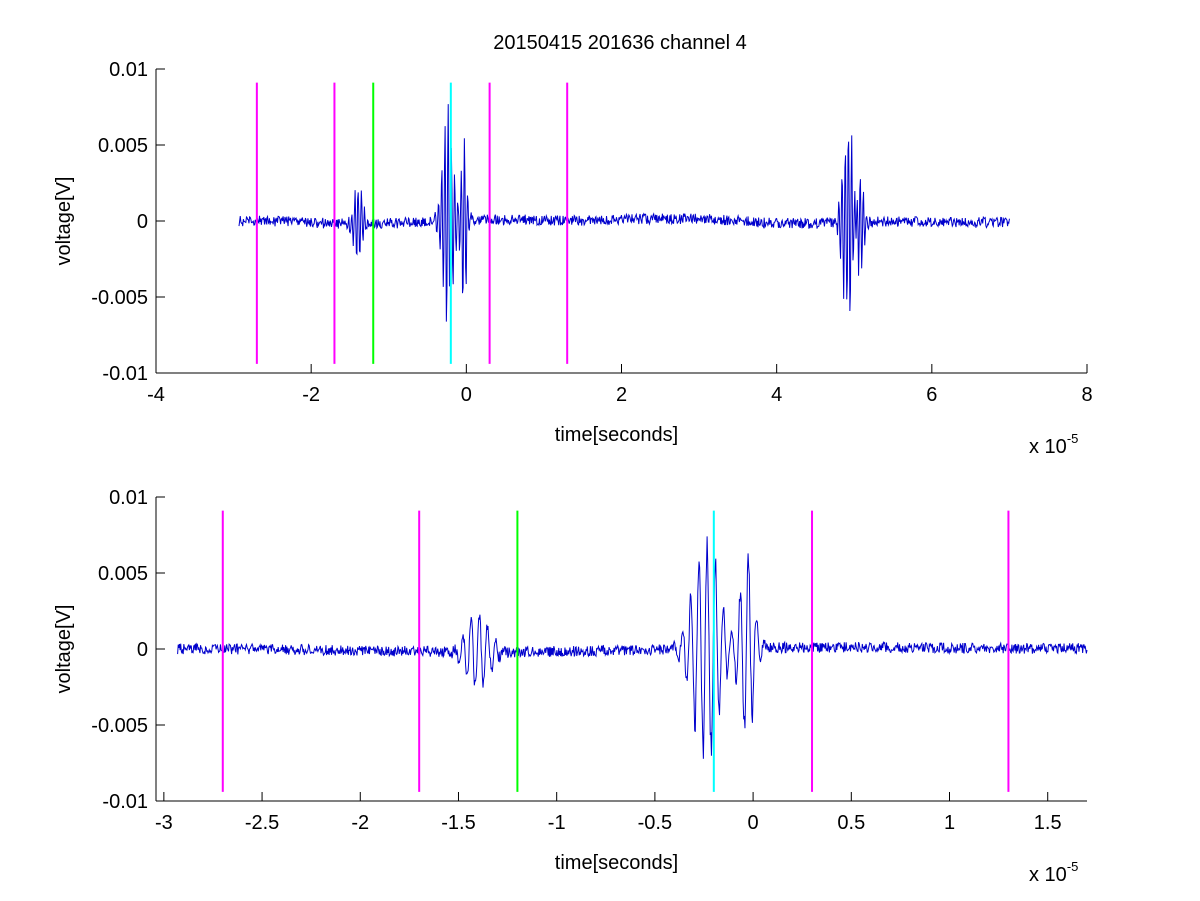  What do you see at coordinates (311, 395) in the screenshot?
I see `plot-top-x-tick-label: -2` at bounding box center [311, 395].